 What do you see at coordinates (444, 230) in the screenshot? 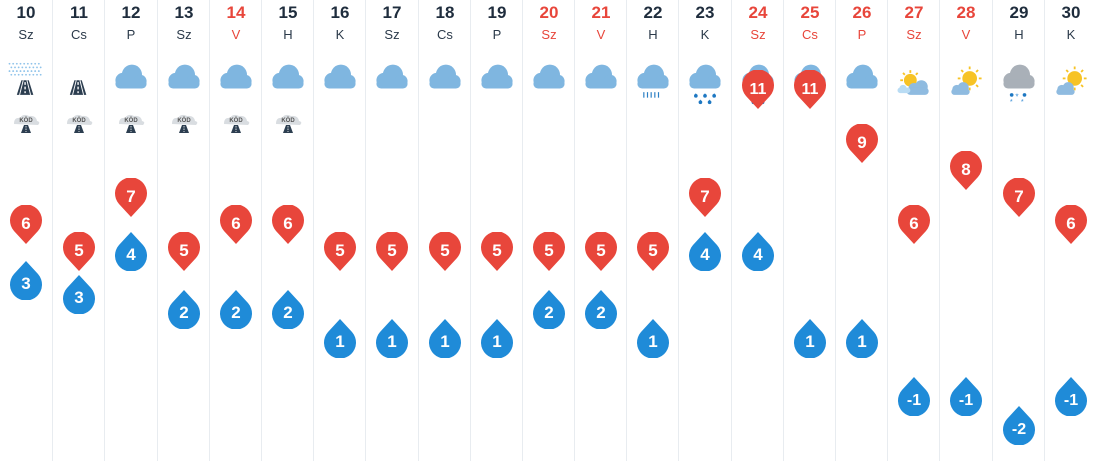
I see `day-column: 18 Cs 5 1` at bounding box center [444, 230].